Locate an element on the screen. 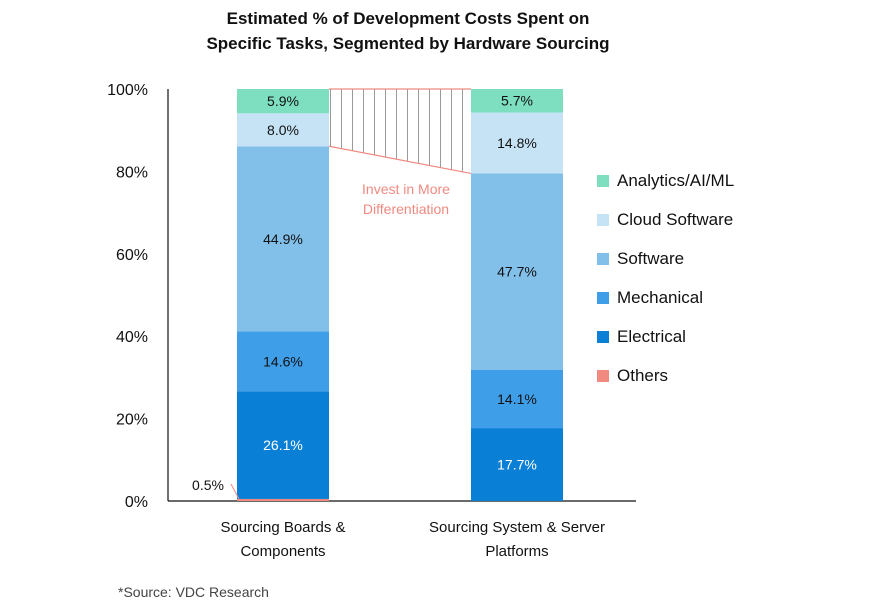 Image resolution: width=870 pixels, height=615 pixels. annotation-line-1: Invest in More is located at coordinates (406, 189).